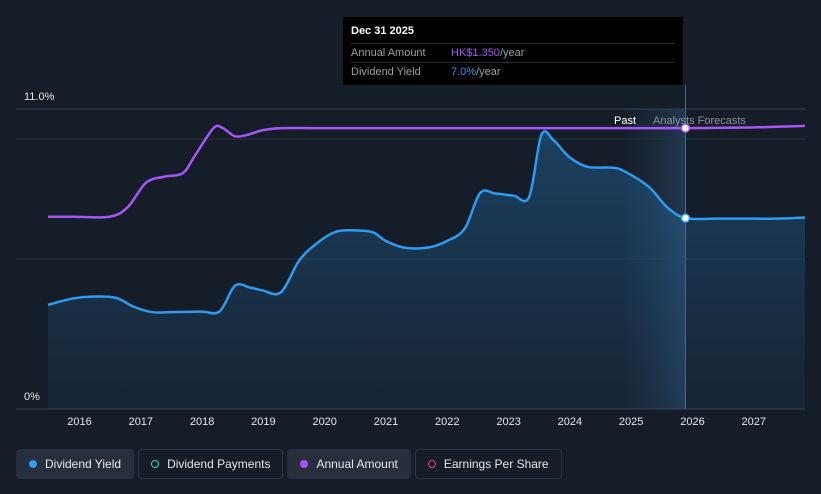 Image resolution: width=821 pixels, height=494 pixels. What do you see at coordinates (496, 464) in the screenshot?
I see `legend-label: Earnings Per Share` at bounding box center [496, 464].